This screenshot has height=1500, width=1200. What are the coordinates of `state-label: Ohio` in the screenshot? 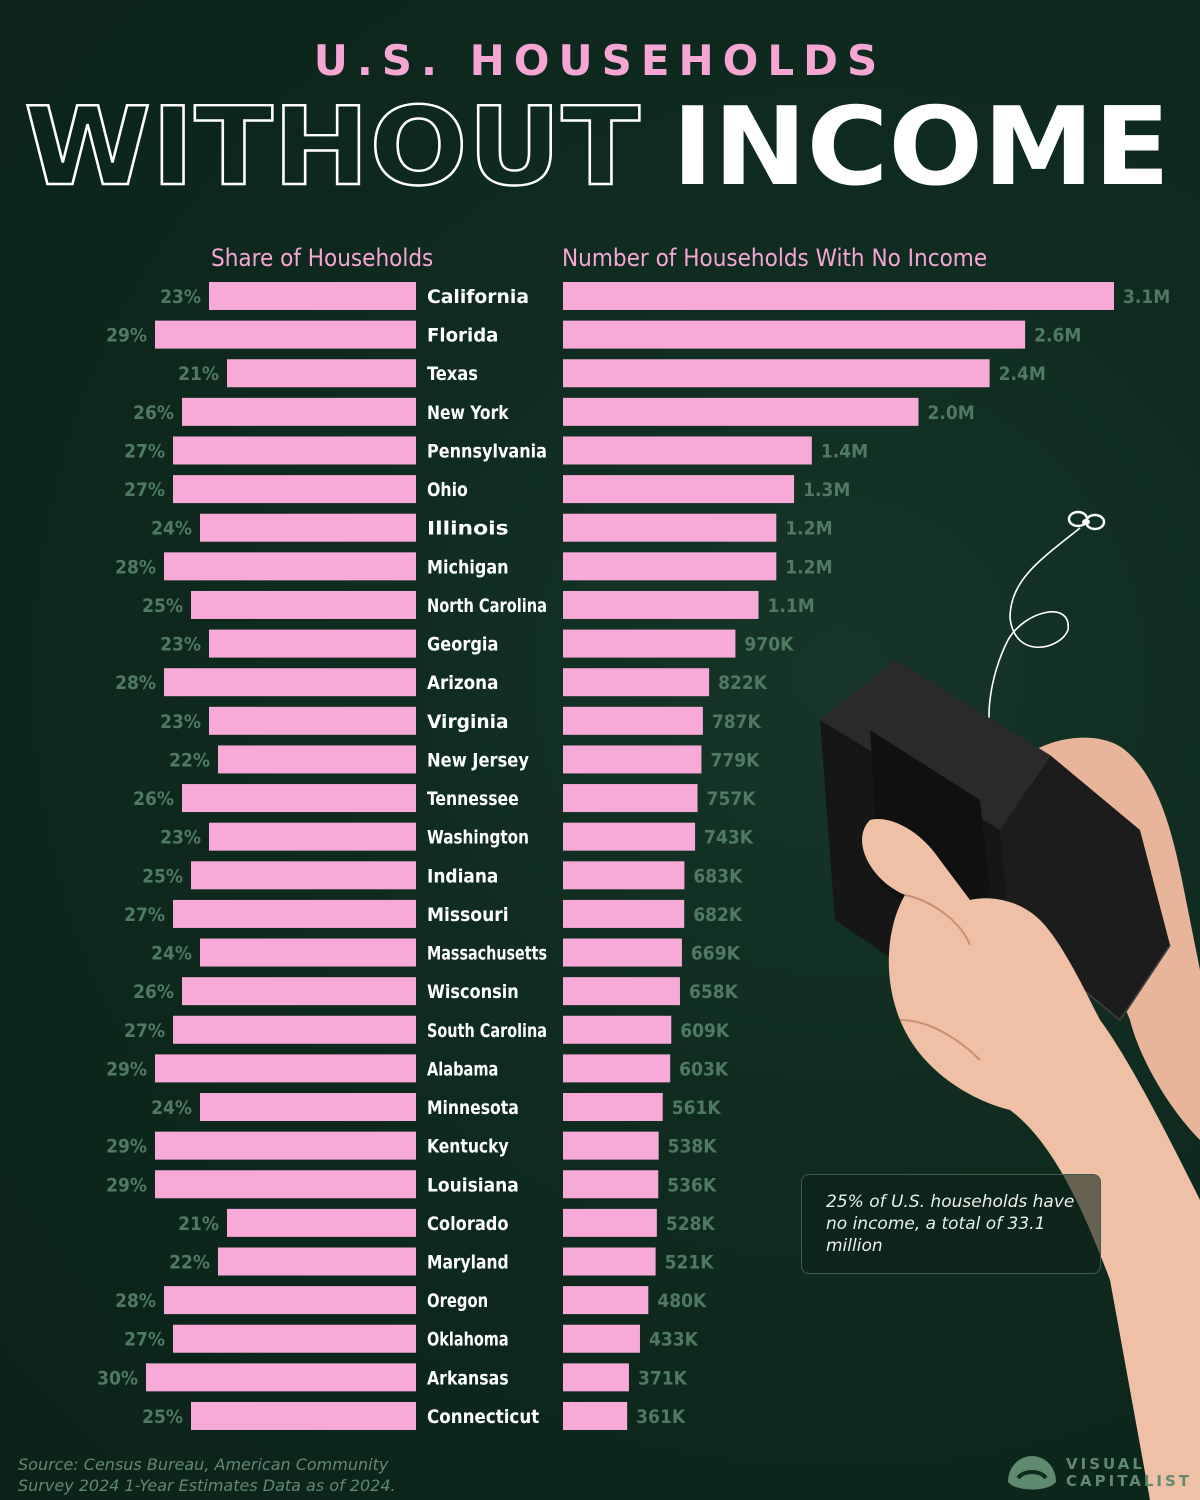 It's located at (447, 490).